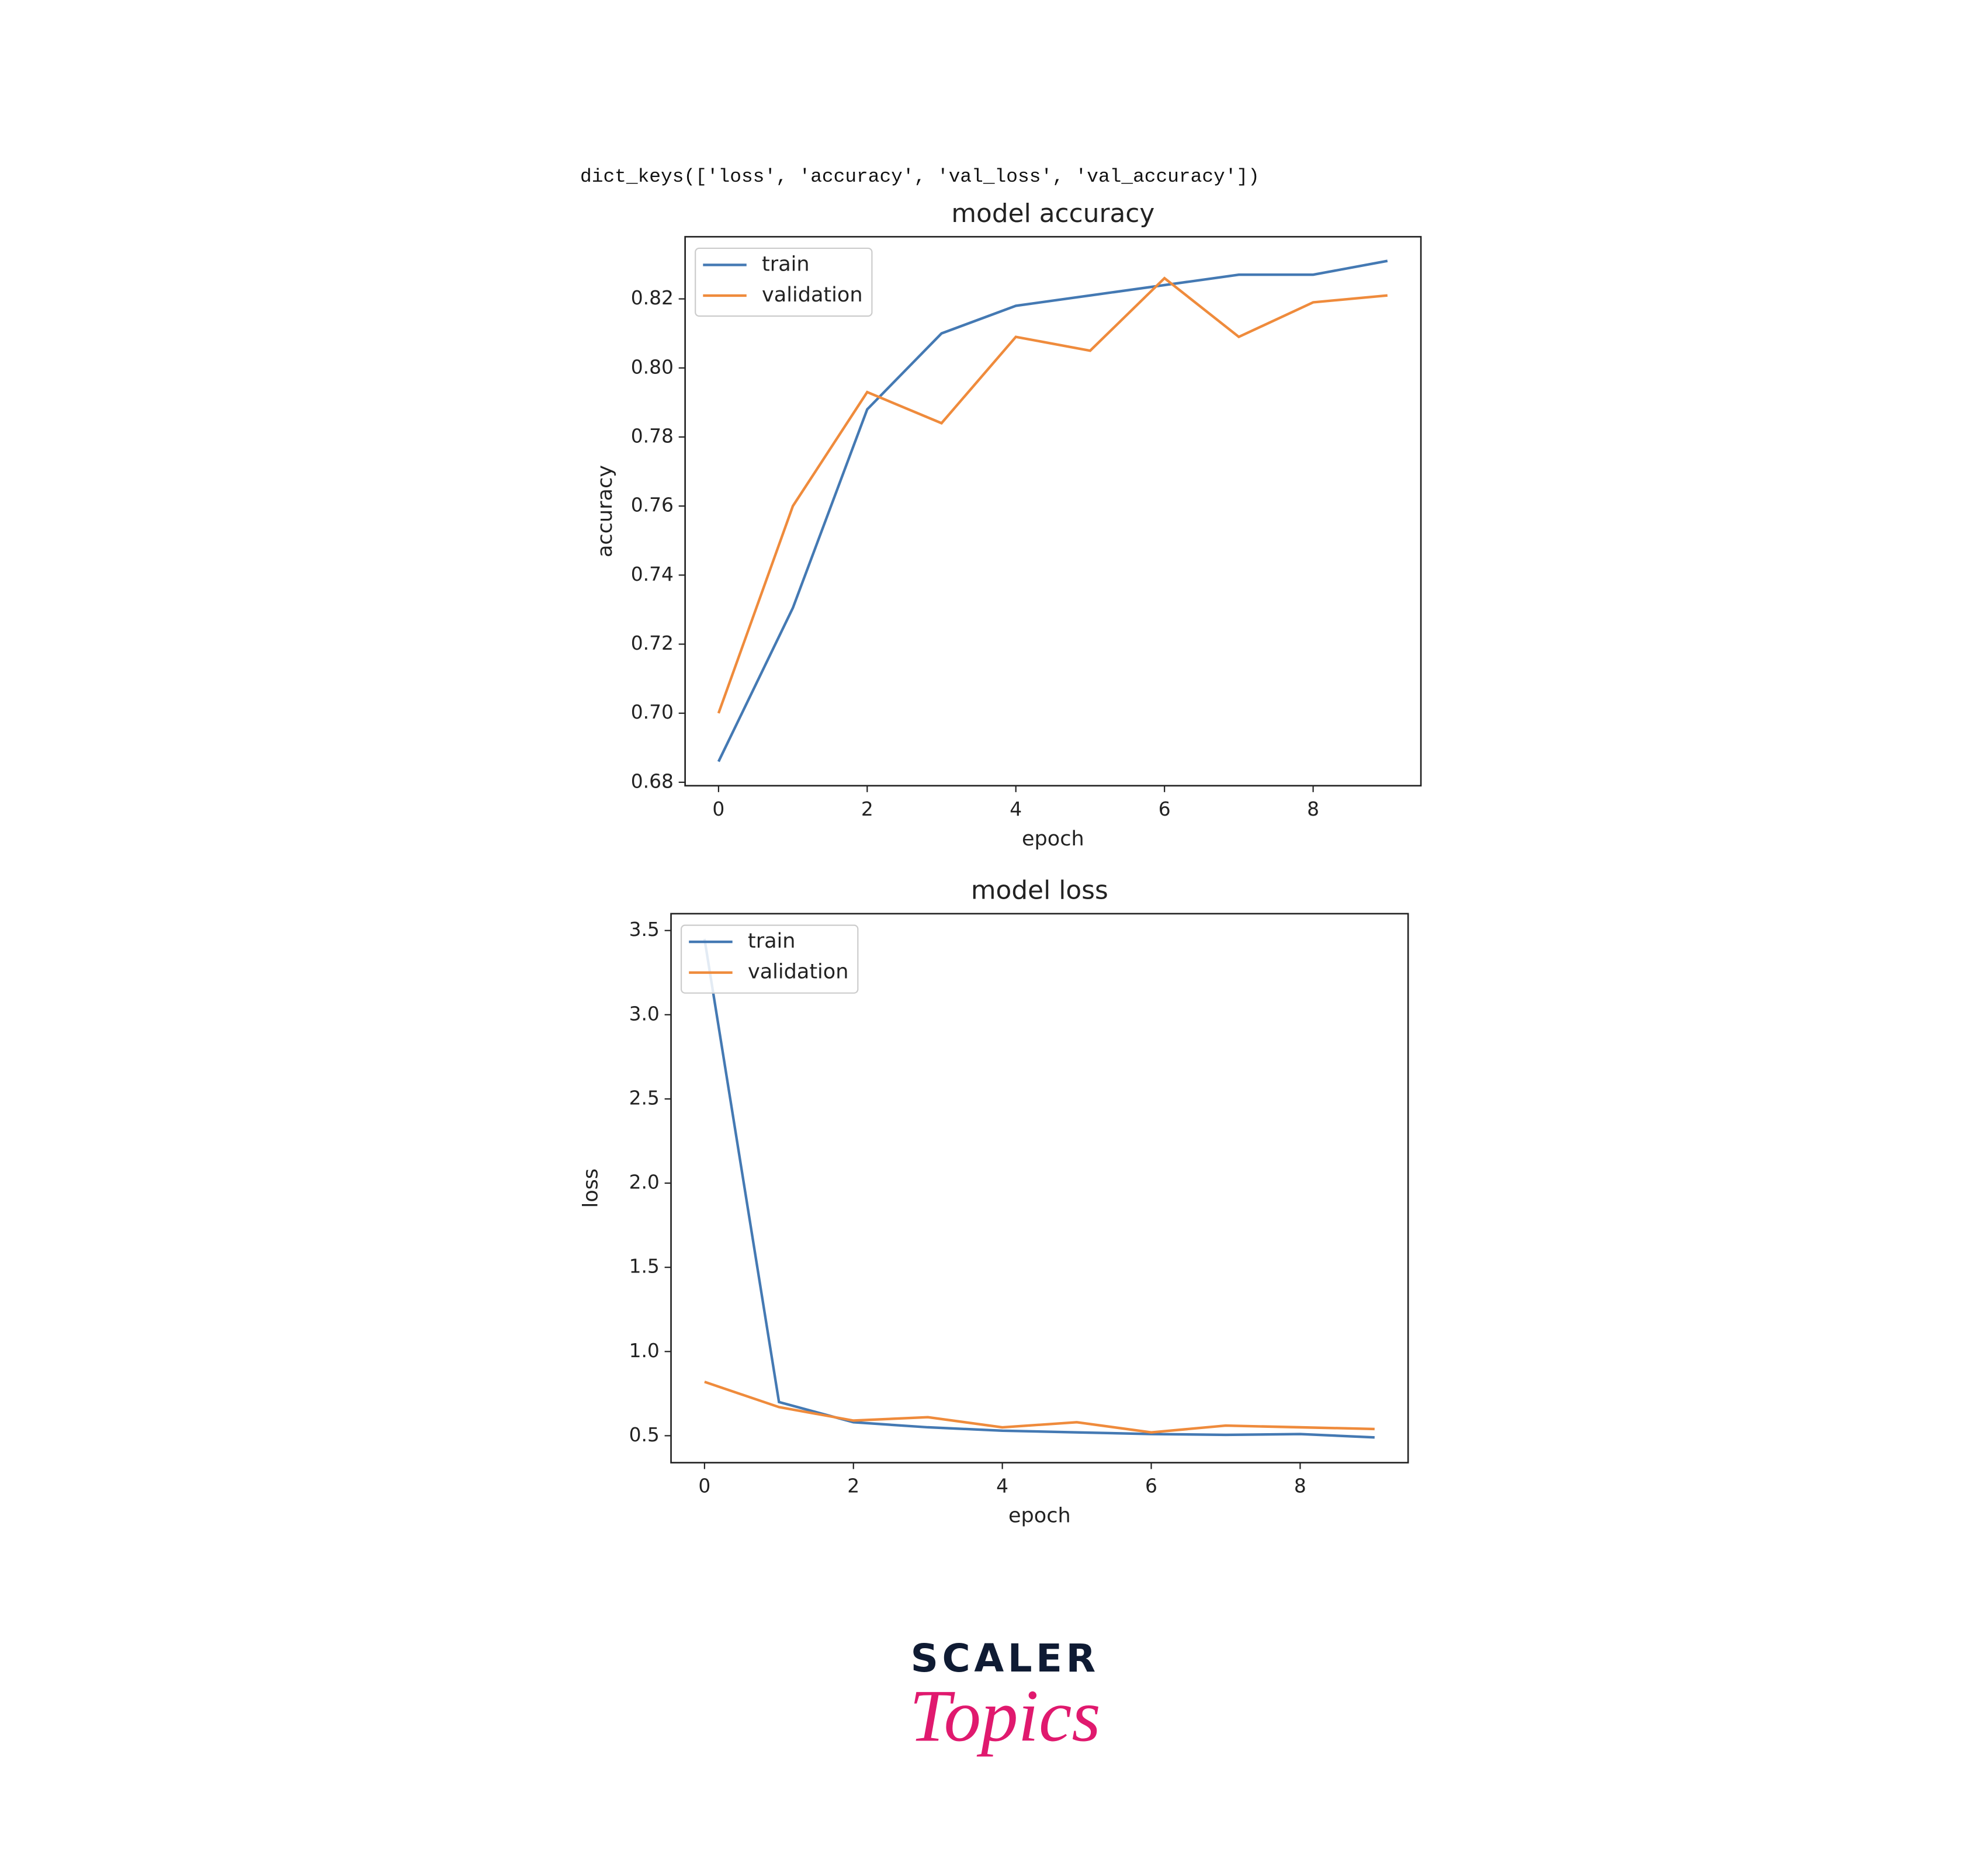  What do you see at coordinates (645, 1098) in the screenshot?
I see `y-tick-label: 2.5` at bounding box center [645, 1098].